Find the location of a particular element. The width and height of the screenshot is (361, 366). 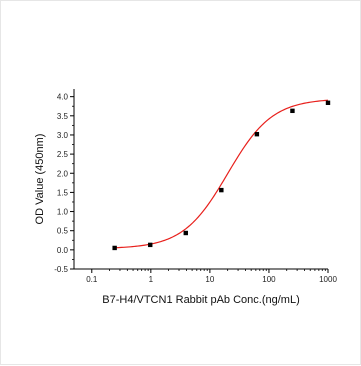

y-tick-label: -0.5 is located at coordinates (61, 269).